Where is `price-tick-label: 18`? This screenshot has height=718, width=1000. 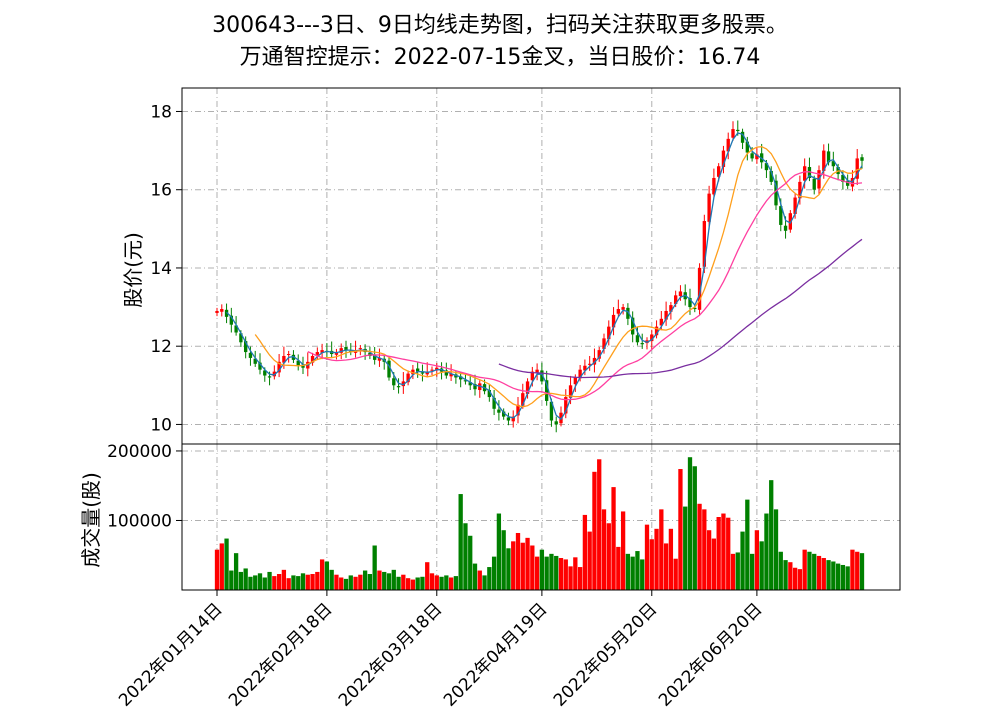 price-tick-label: 18 is located at coordinates (161, 112).